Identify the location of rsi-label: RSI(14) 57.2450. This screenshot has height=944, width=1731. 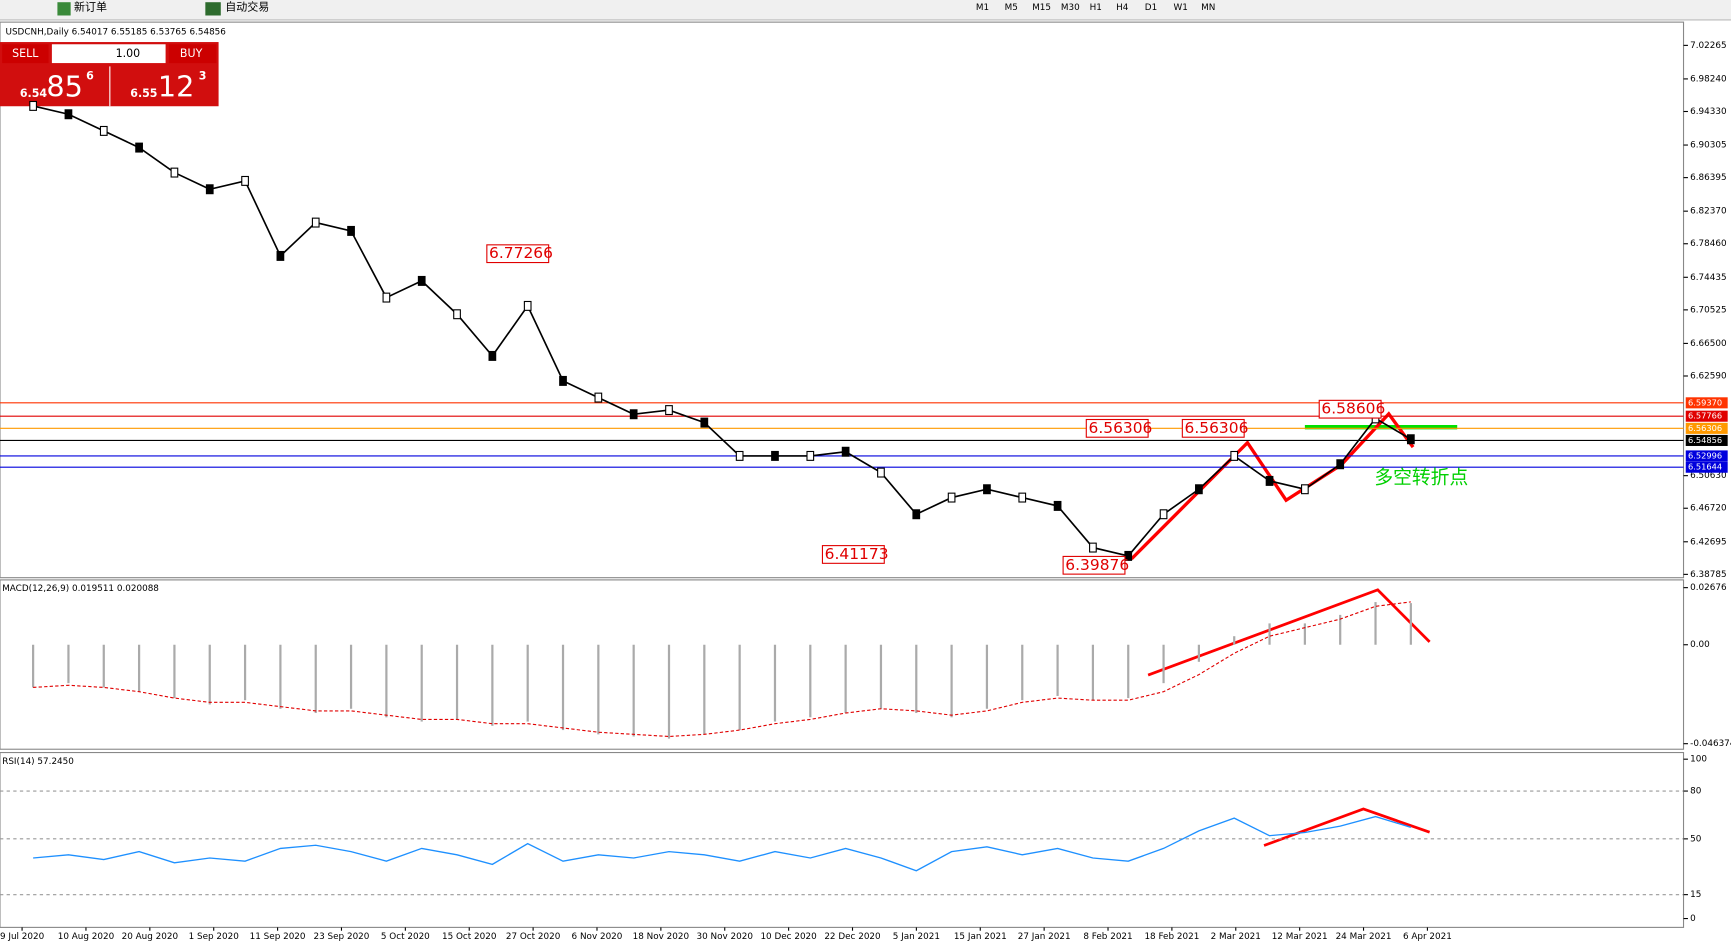
(38, 762).